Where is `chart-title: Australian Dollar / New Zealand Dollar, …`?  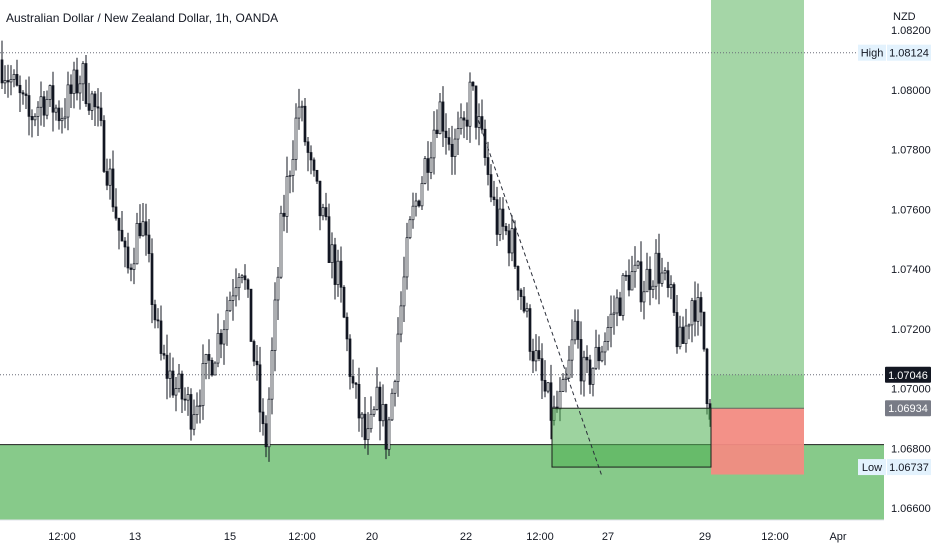 chart-title: Australian Dollar / New Zealand Dollar, … is located at coordinates (142, 18).